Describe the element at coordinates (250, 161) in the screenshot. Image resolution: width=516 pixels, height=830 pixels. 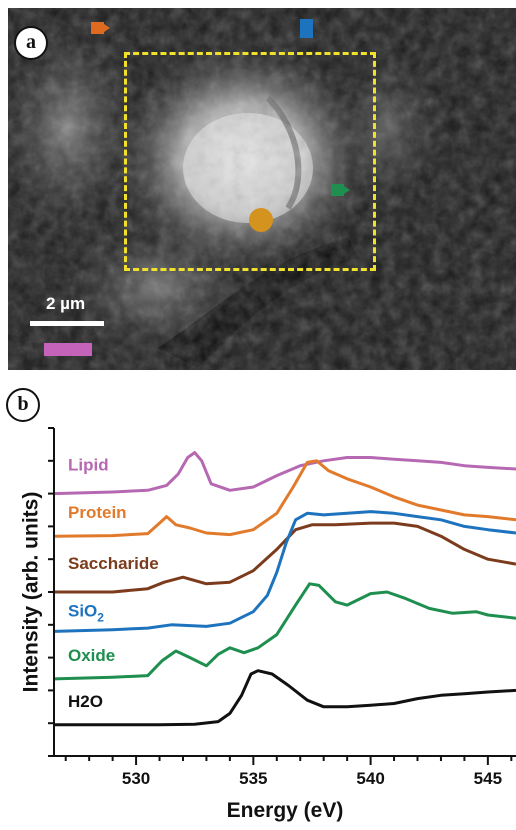
I see `region-of-interest-box` at that location.